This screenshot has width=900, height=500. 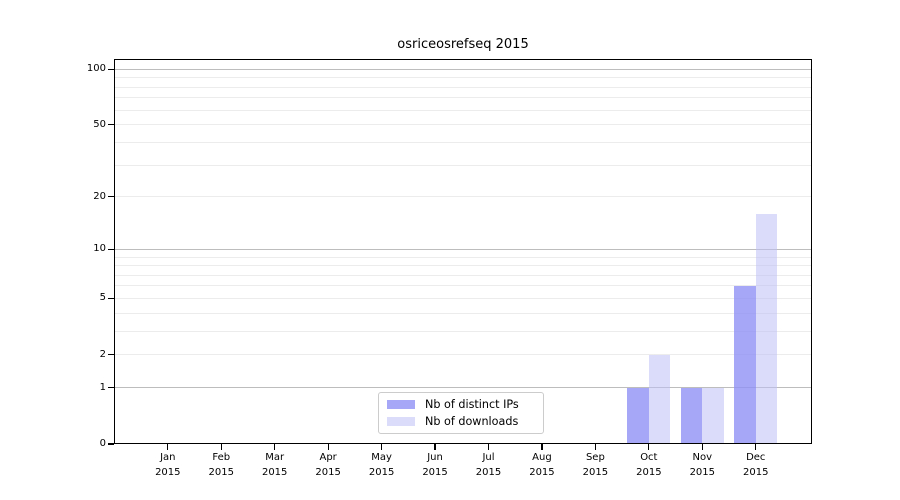 I want to click on legend-item-downloads: Nb of downloads, so click(x=461, y=421).